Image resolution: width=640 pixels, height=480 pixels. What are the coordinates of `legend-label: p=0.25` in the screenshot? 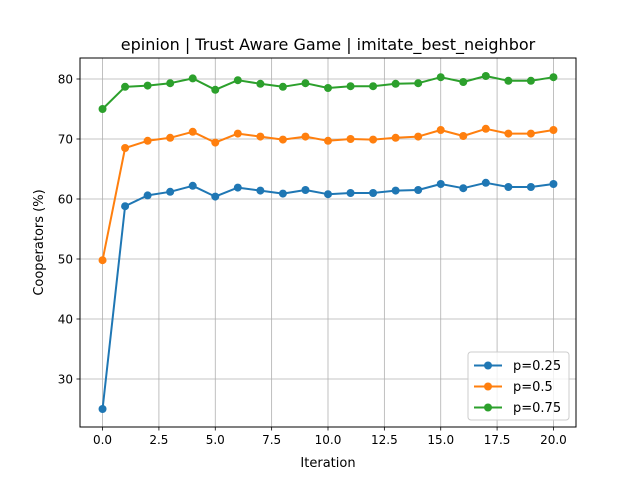 It's located at (537, 366).